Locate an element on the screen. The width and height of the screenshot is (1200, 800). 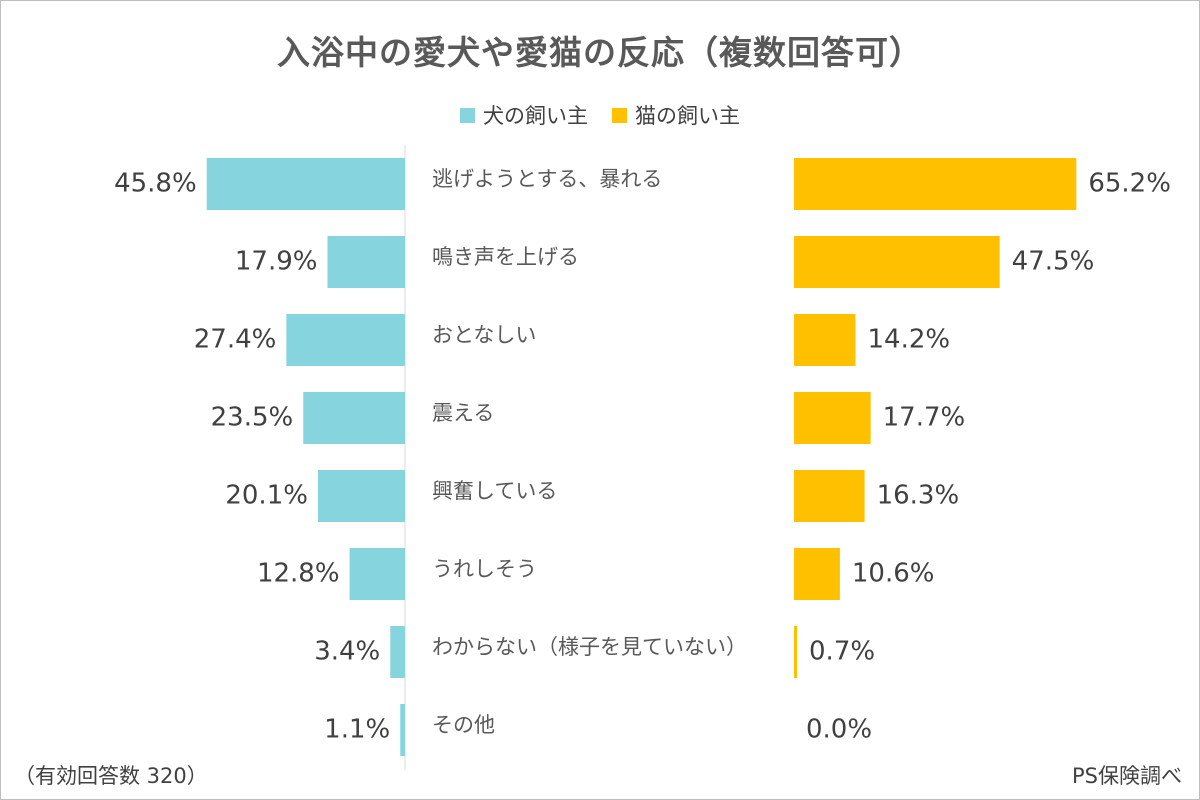
data-label-cat: 10.6% is located at coordinates (893, 574).